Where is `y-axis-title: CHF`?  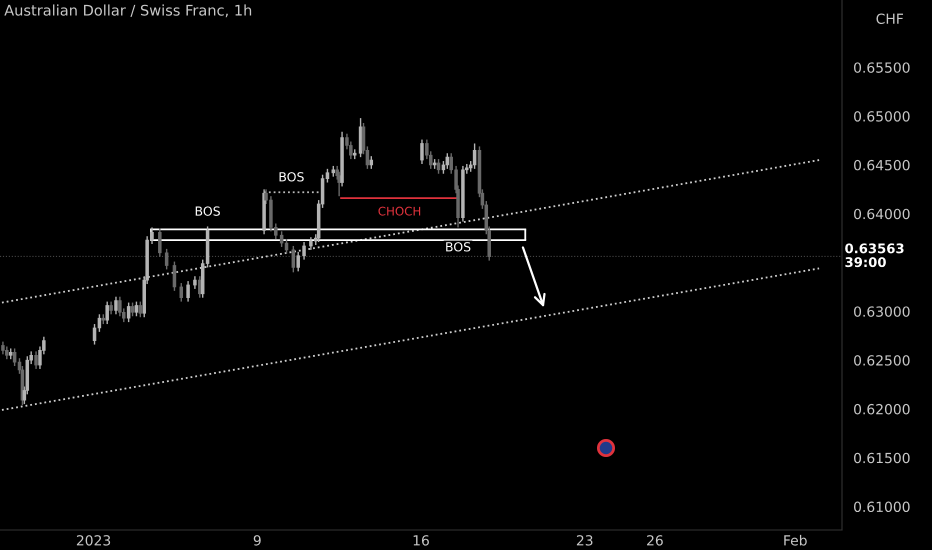 y-axis-title: CHF is located at coordinates (890, 18).